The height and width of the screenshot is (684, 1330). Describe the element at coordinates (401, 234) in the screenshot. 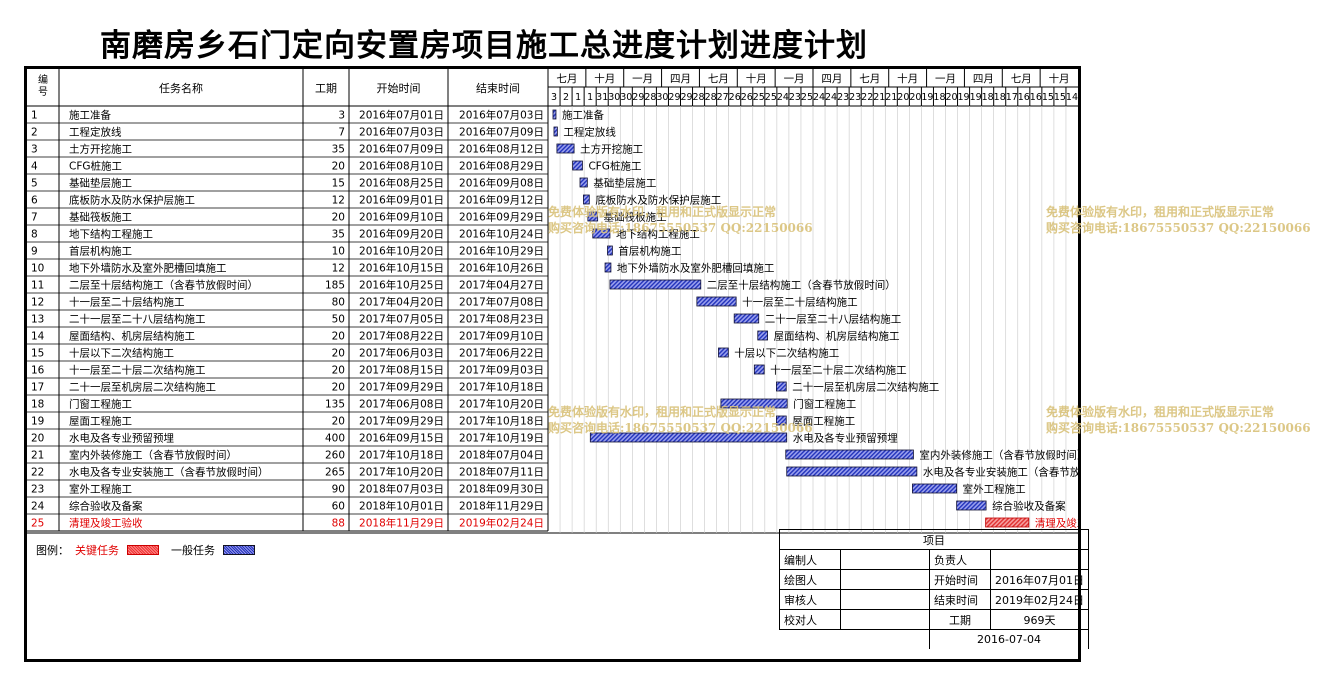

I see `task-start: 2016年09月20日` at that location.